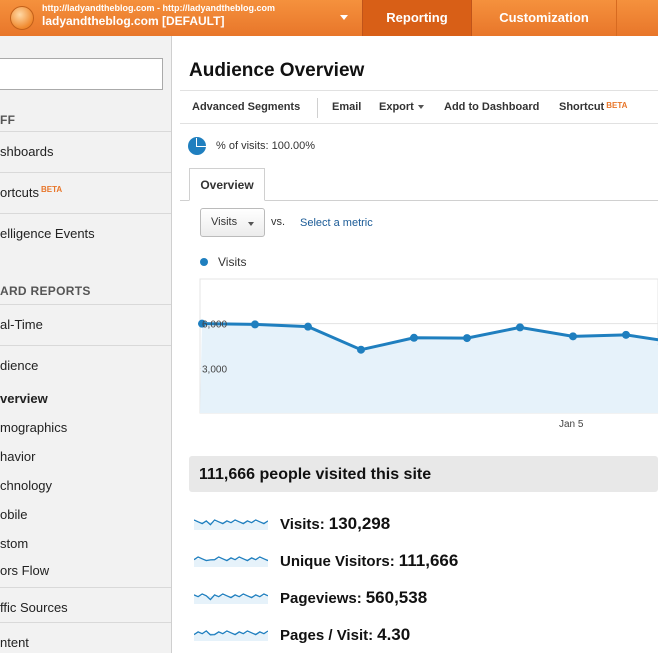  I want to click on stat-value: 111,666, so click(428, 560).